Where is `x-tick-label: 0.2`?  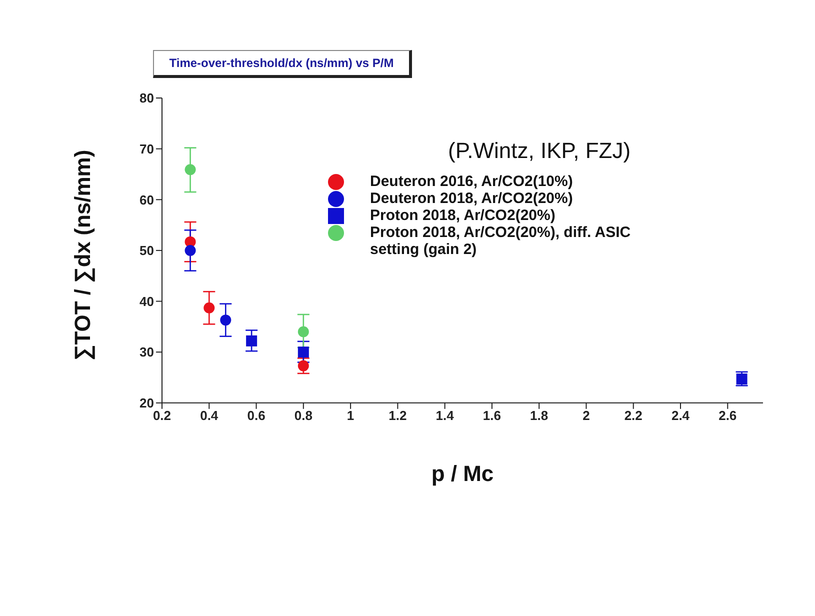
x-tick-label: 0.2 is located at coordinates (162, 416).